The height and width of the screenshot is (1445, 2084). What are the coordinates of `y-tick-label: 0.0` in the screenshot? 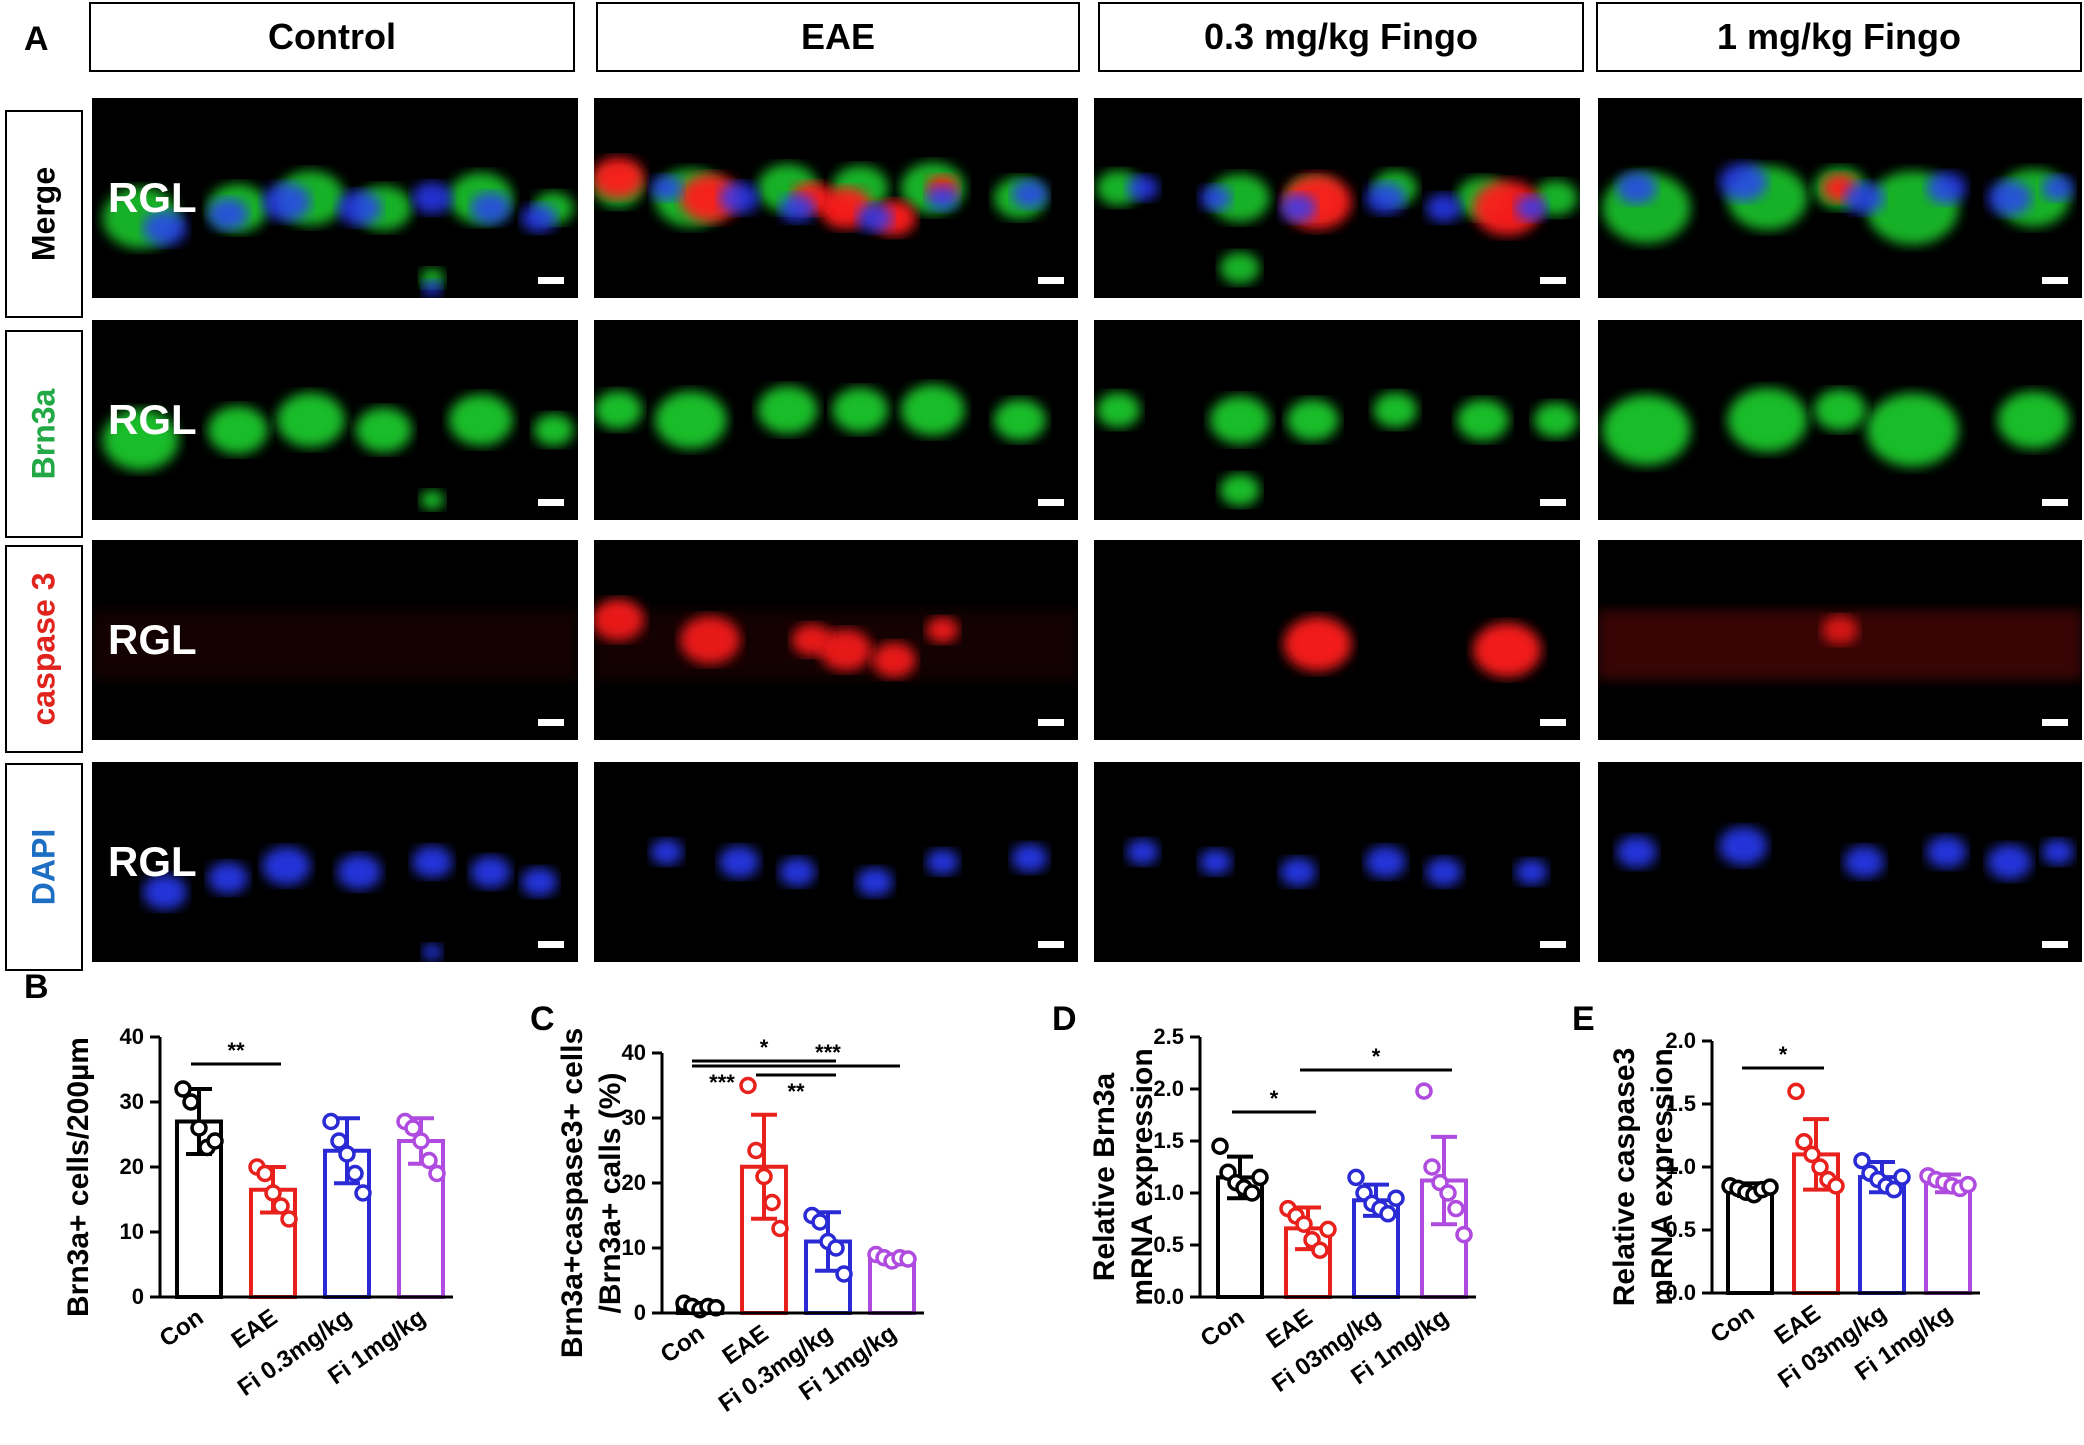 It's located at (1168, 1296).